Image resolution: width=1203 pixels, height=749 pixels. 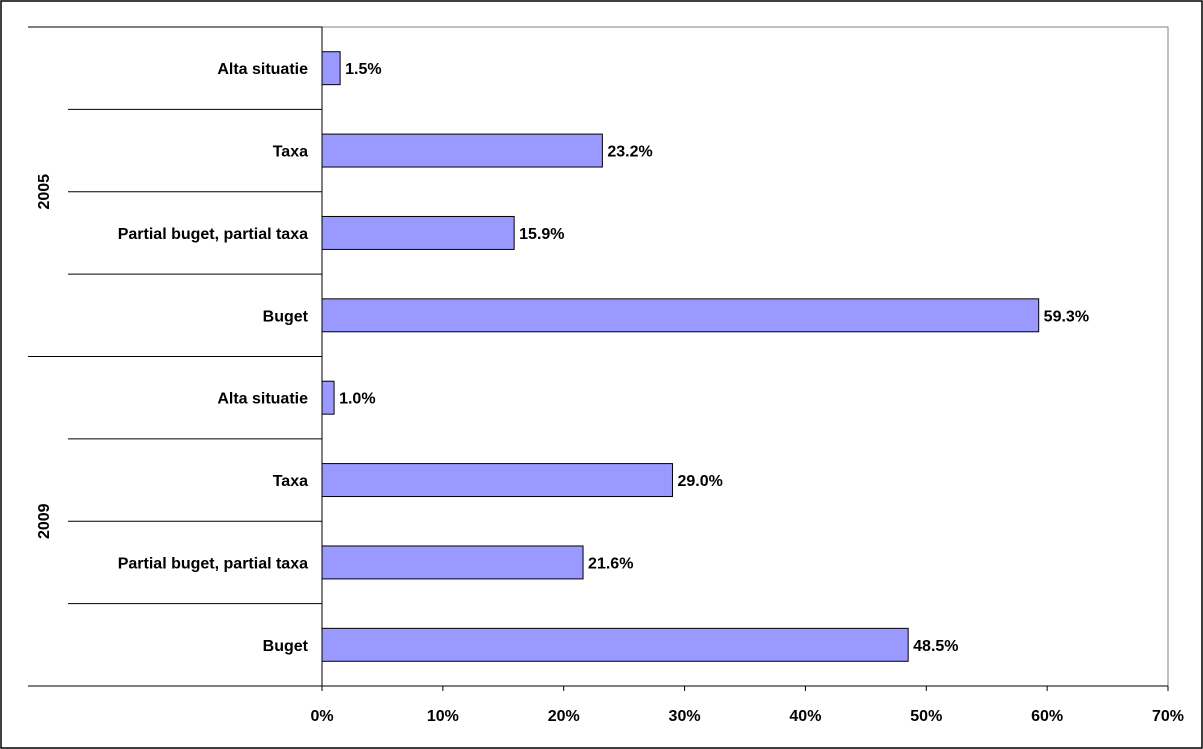 I want to click on data-label: 48.5%, so click(x=935, y=646).